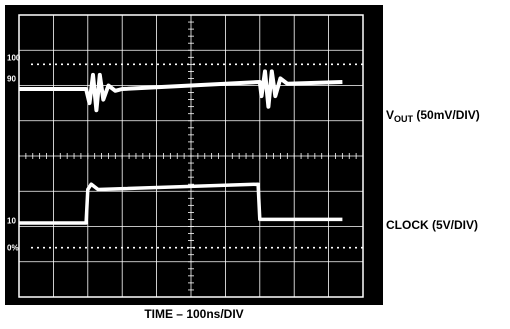 This screenshot has height=329, width=510. Describe the element at coordinates (11, 79) in the screenshot. I see `marker-90-label: 90` at that location.